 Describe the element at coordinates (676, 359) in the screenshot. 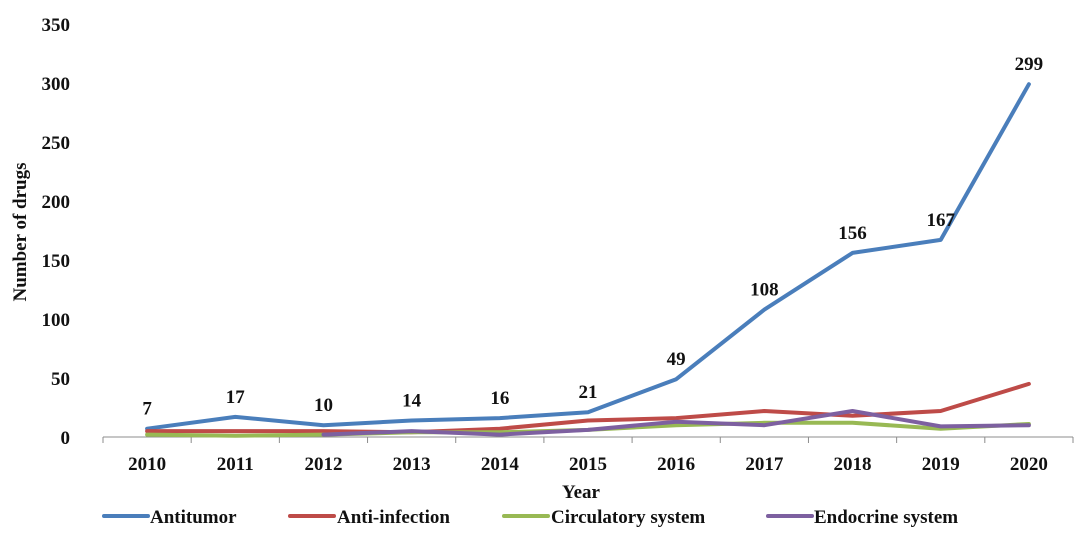

I see `data-label: 49` at that location.